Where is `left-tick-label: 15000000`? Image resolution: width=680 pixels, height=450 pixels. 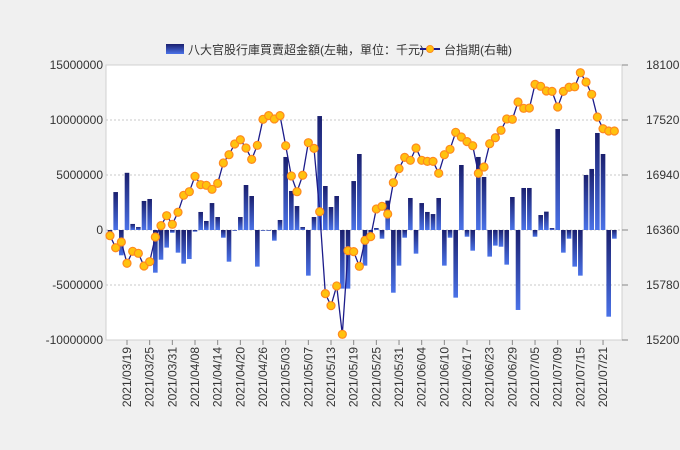 left-tick-label: 15000000 is located at coordinates (77, 65).